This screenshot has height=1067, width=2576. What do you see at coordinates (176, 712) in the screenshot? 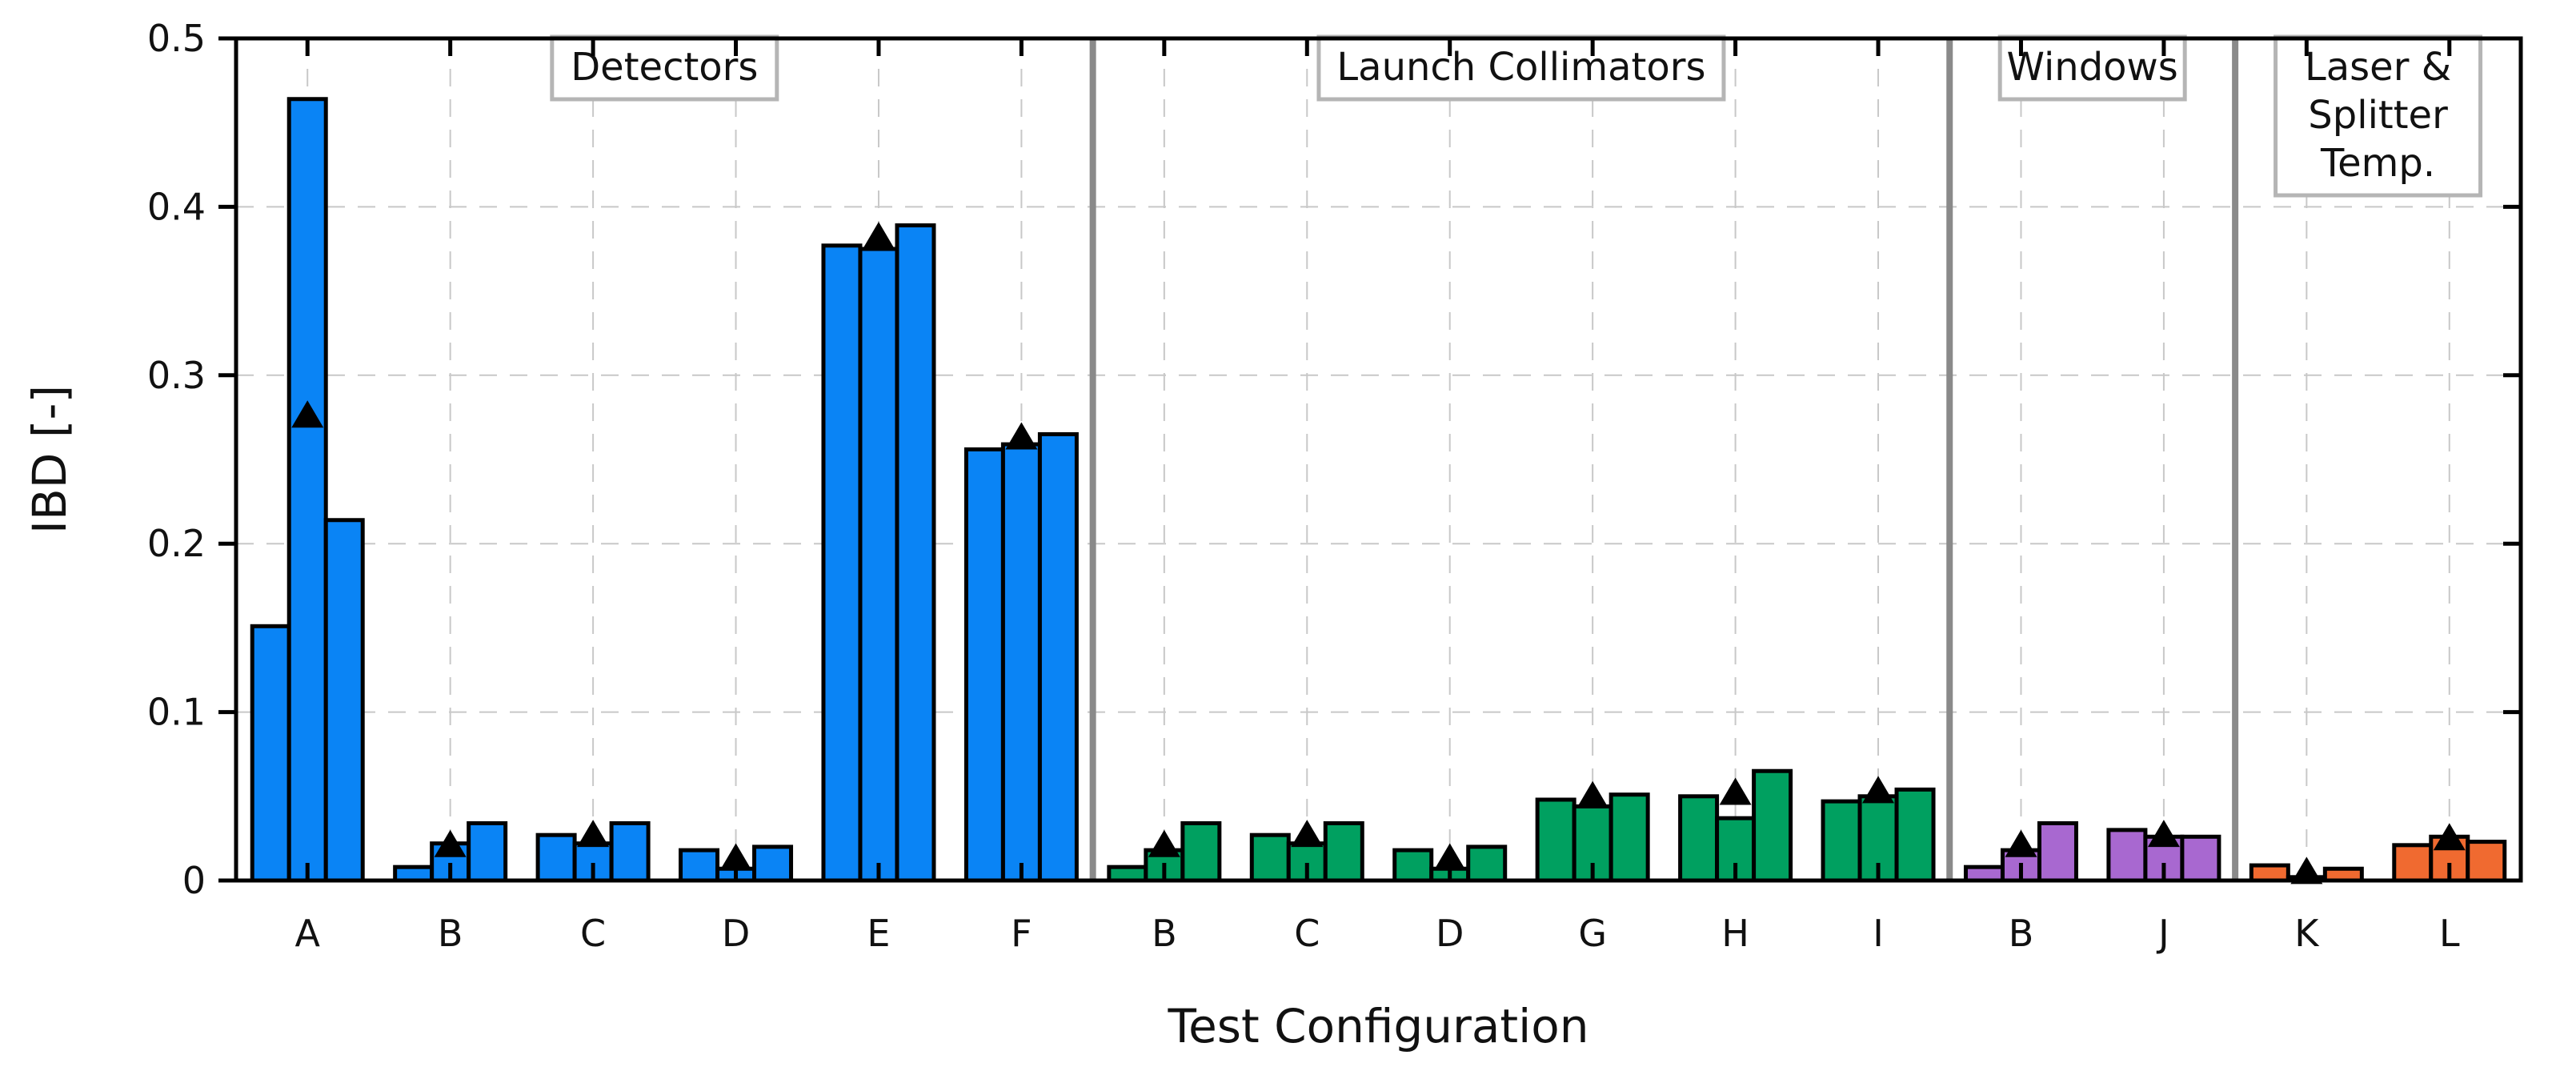
I see `y-tick-label: 0.1` at bounding box center [176, 712].